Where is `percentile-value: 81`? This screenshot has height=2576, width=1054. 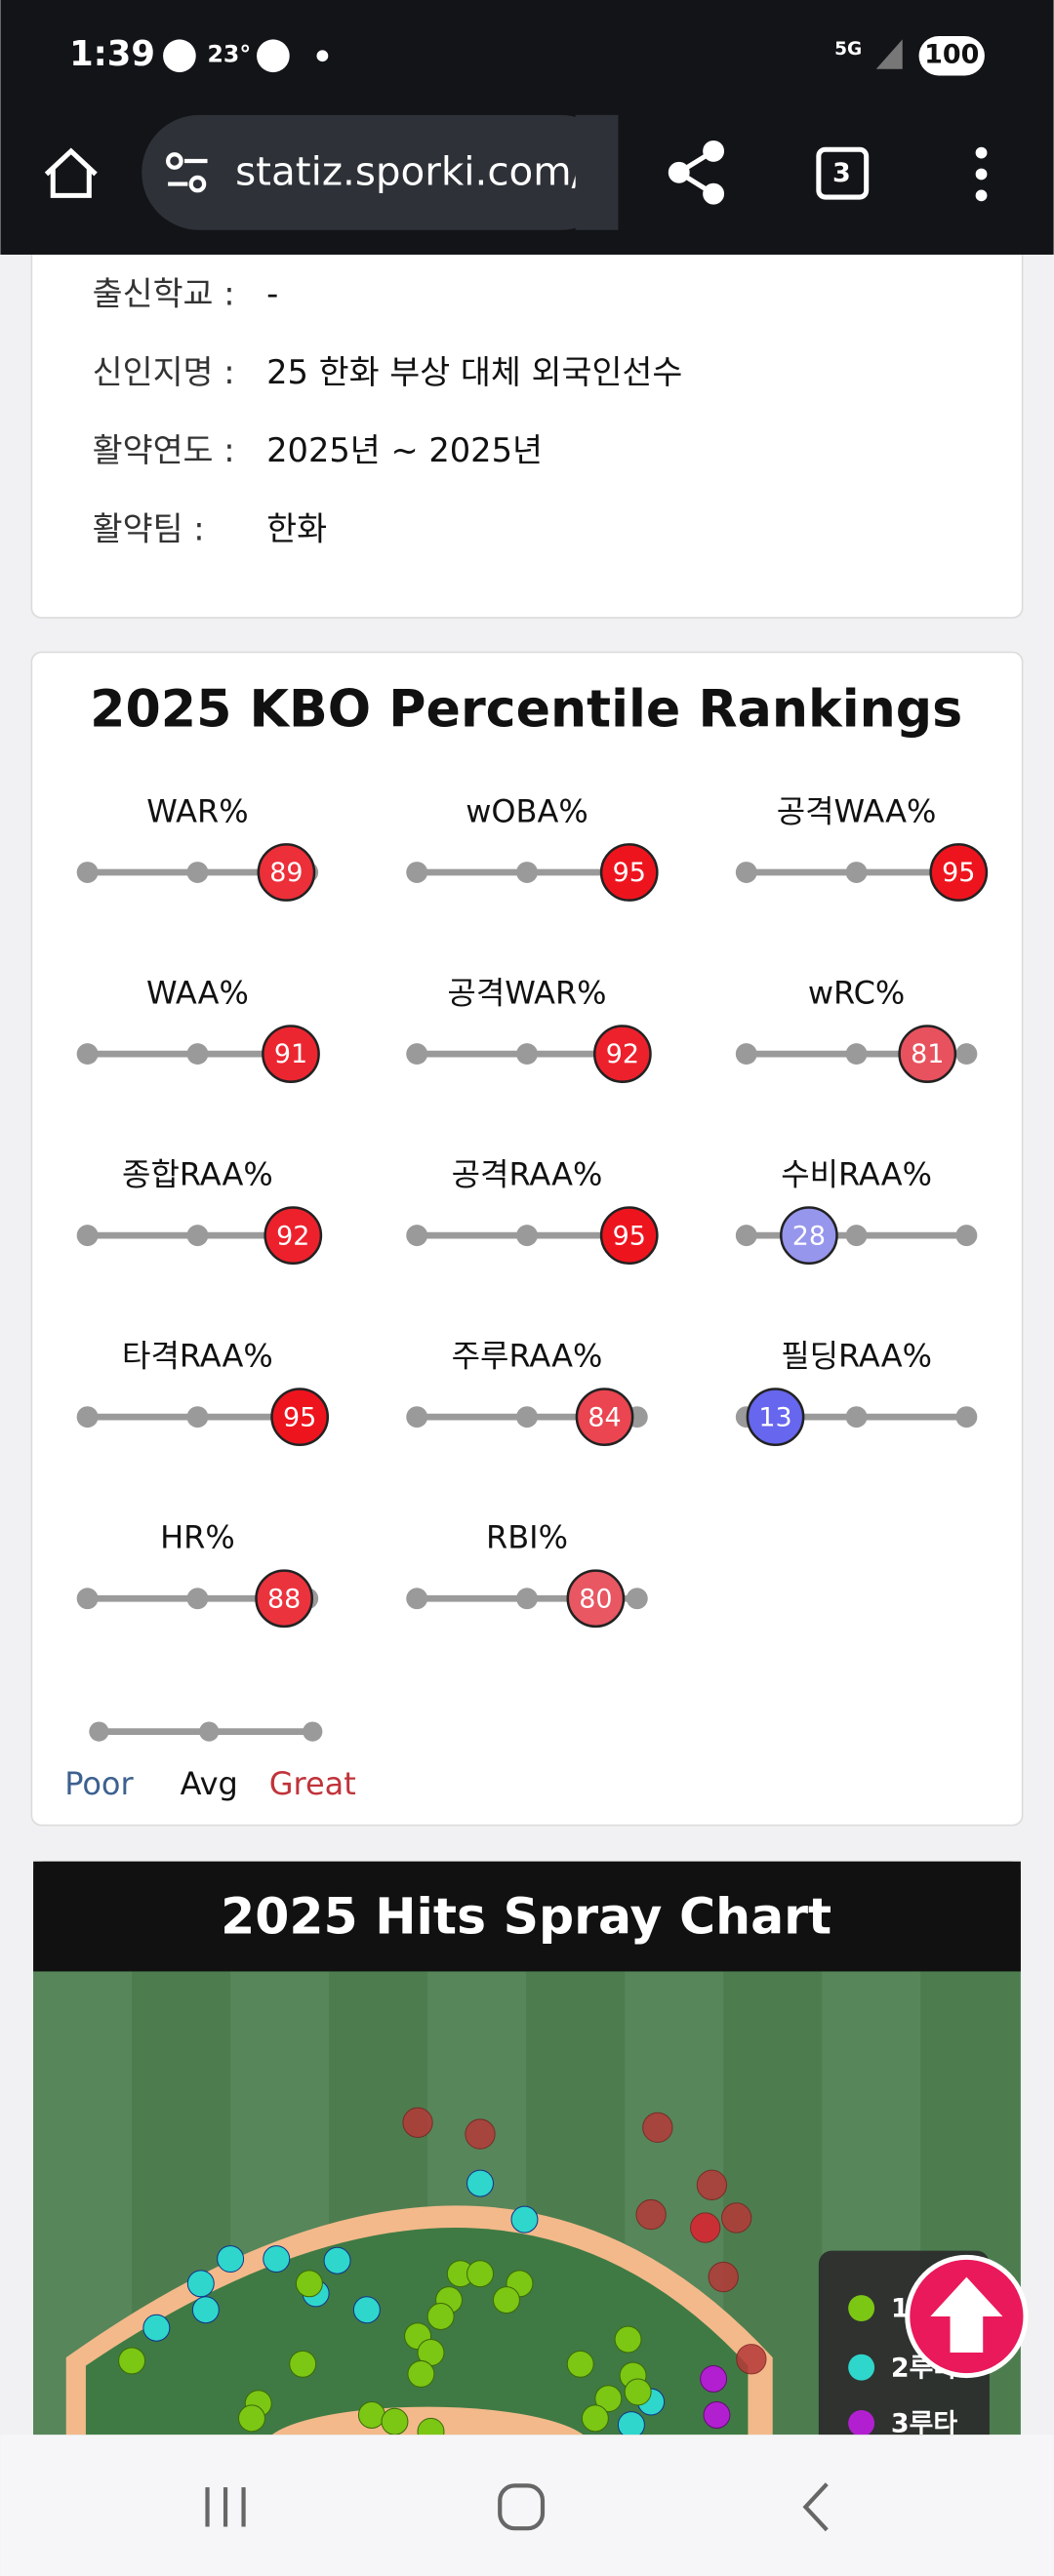 percentile-value: 81 is located at coordinates (927, 1054).